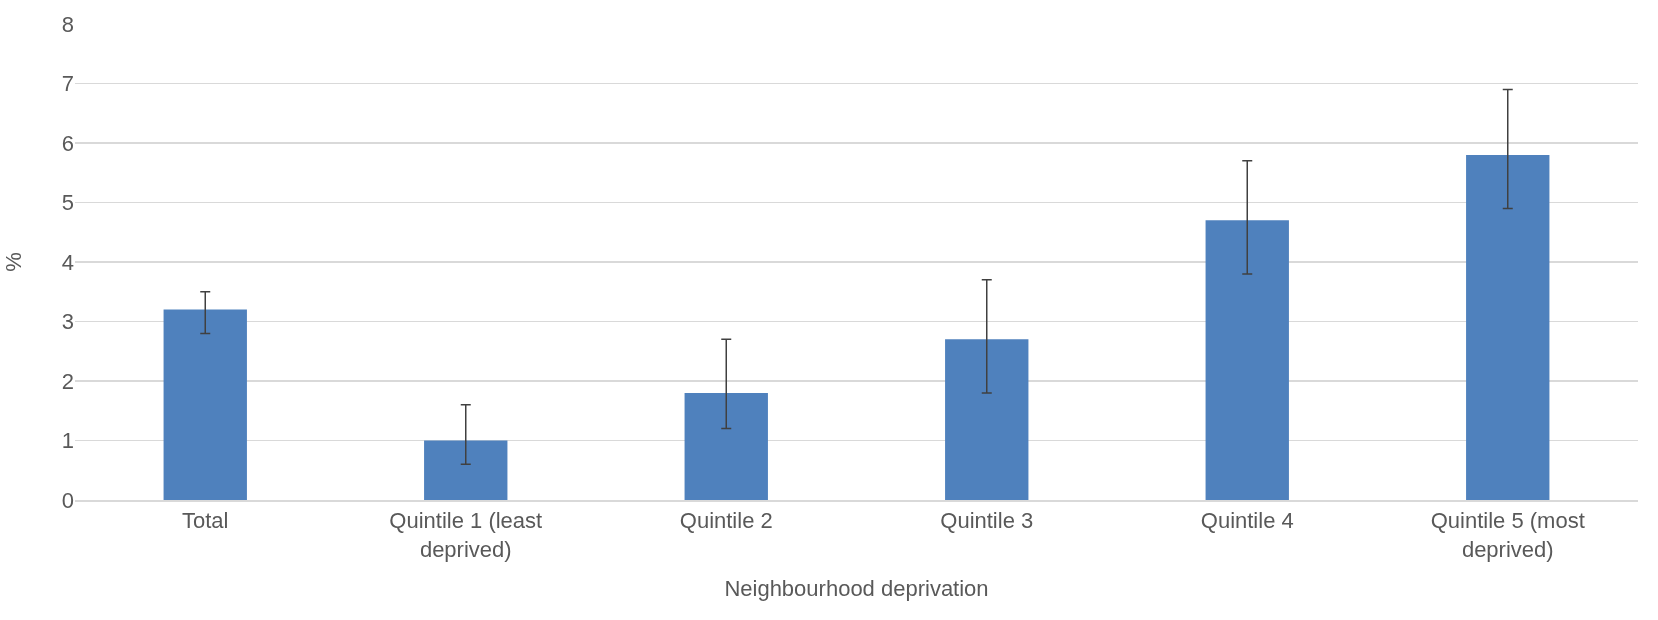 The height and width of the screenshot is (620, 1658). I want to click on y-tick-label: 8, so click(67, 24).